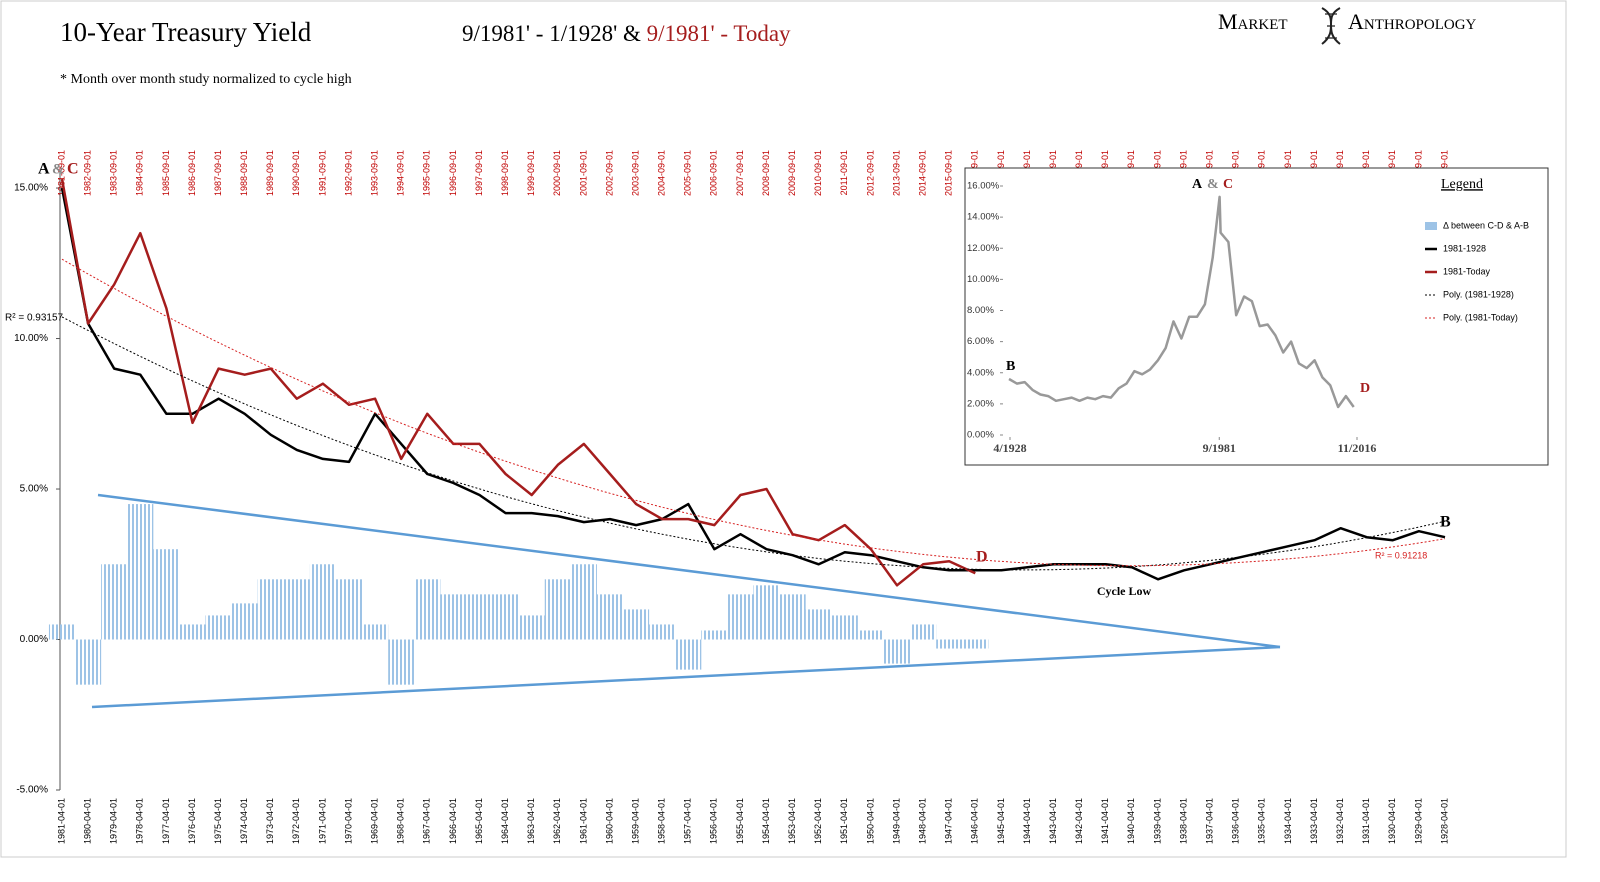 Image resolution: width=1600 pixels, height=882 pixels. What do you see at coordinates (1236, 821) in the screenshot?
I see `x-tick-label-bottom: 1936-04-01` at bounding box center [1236, 821].